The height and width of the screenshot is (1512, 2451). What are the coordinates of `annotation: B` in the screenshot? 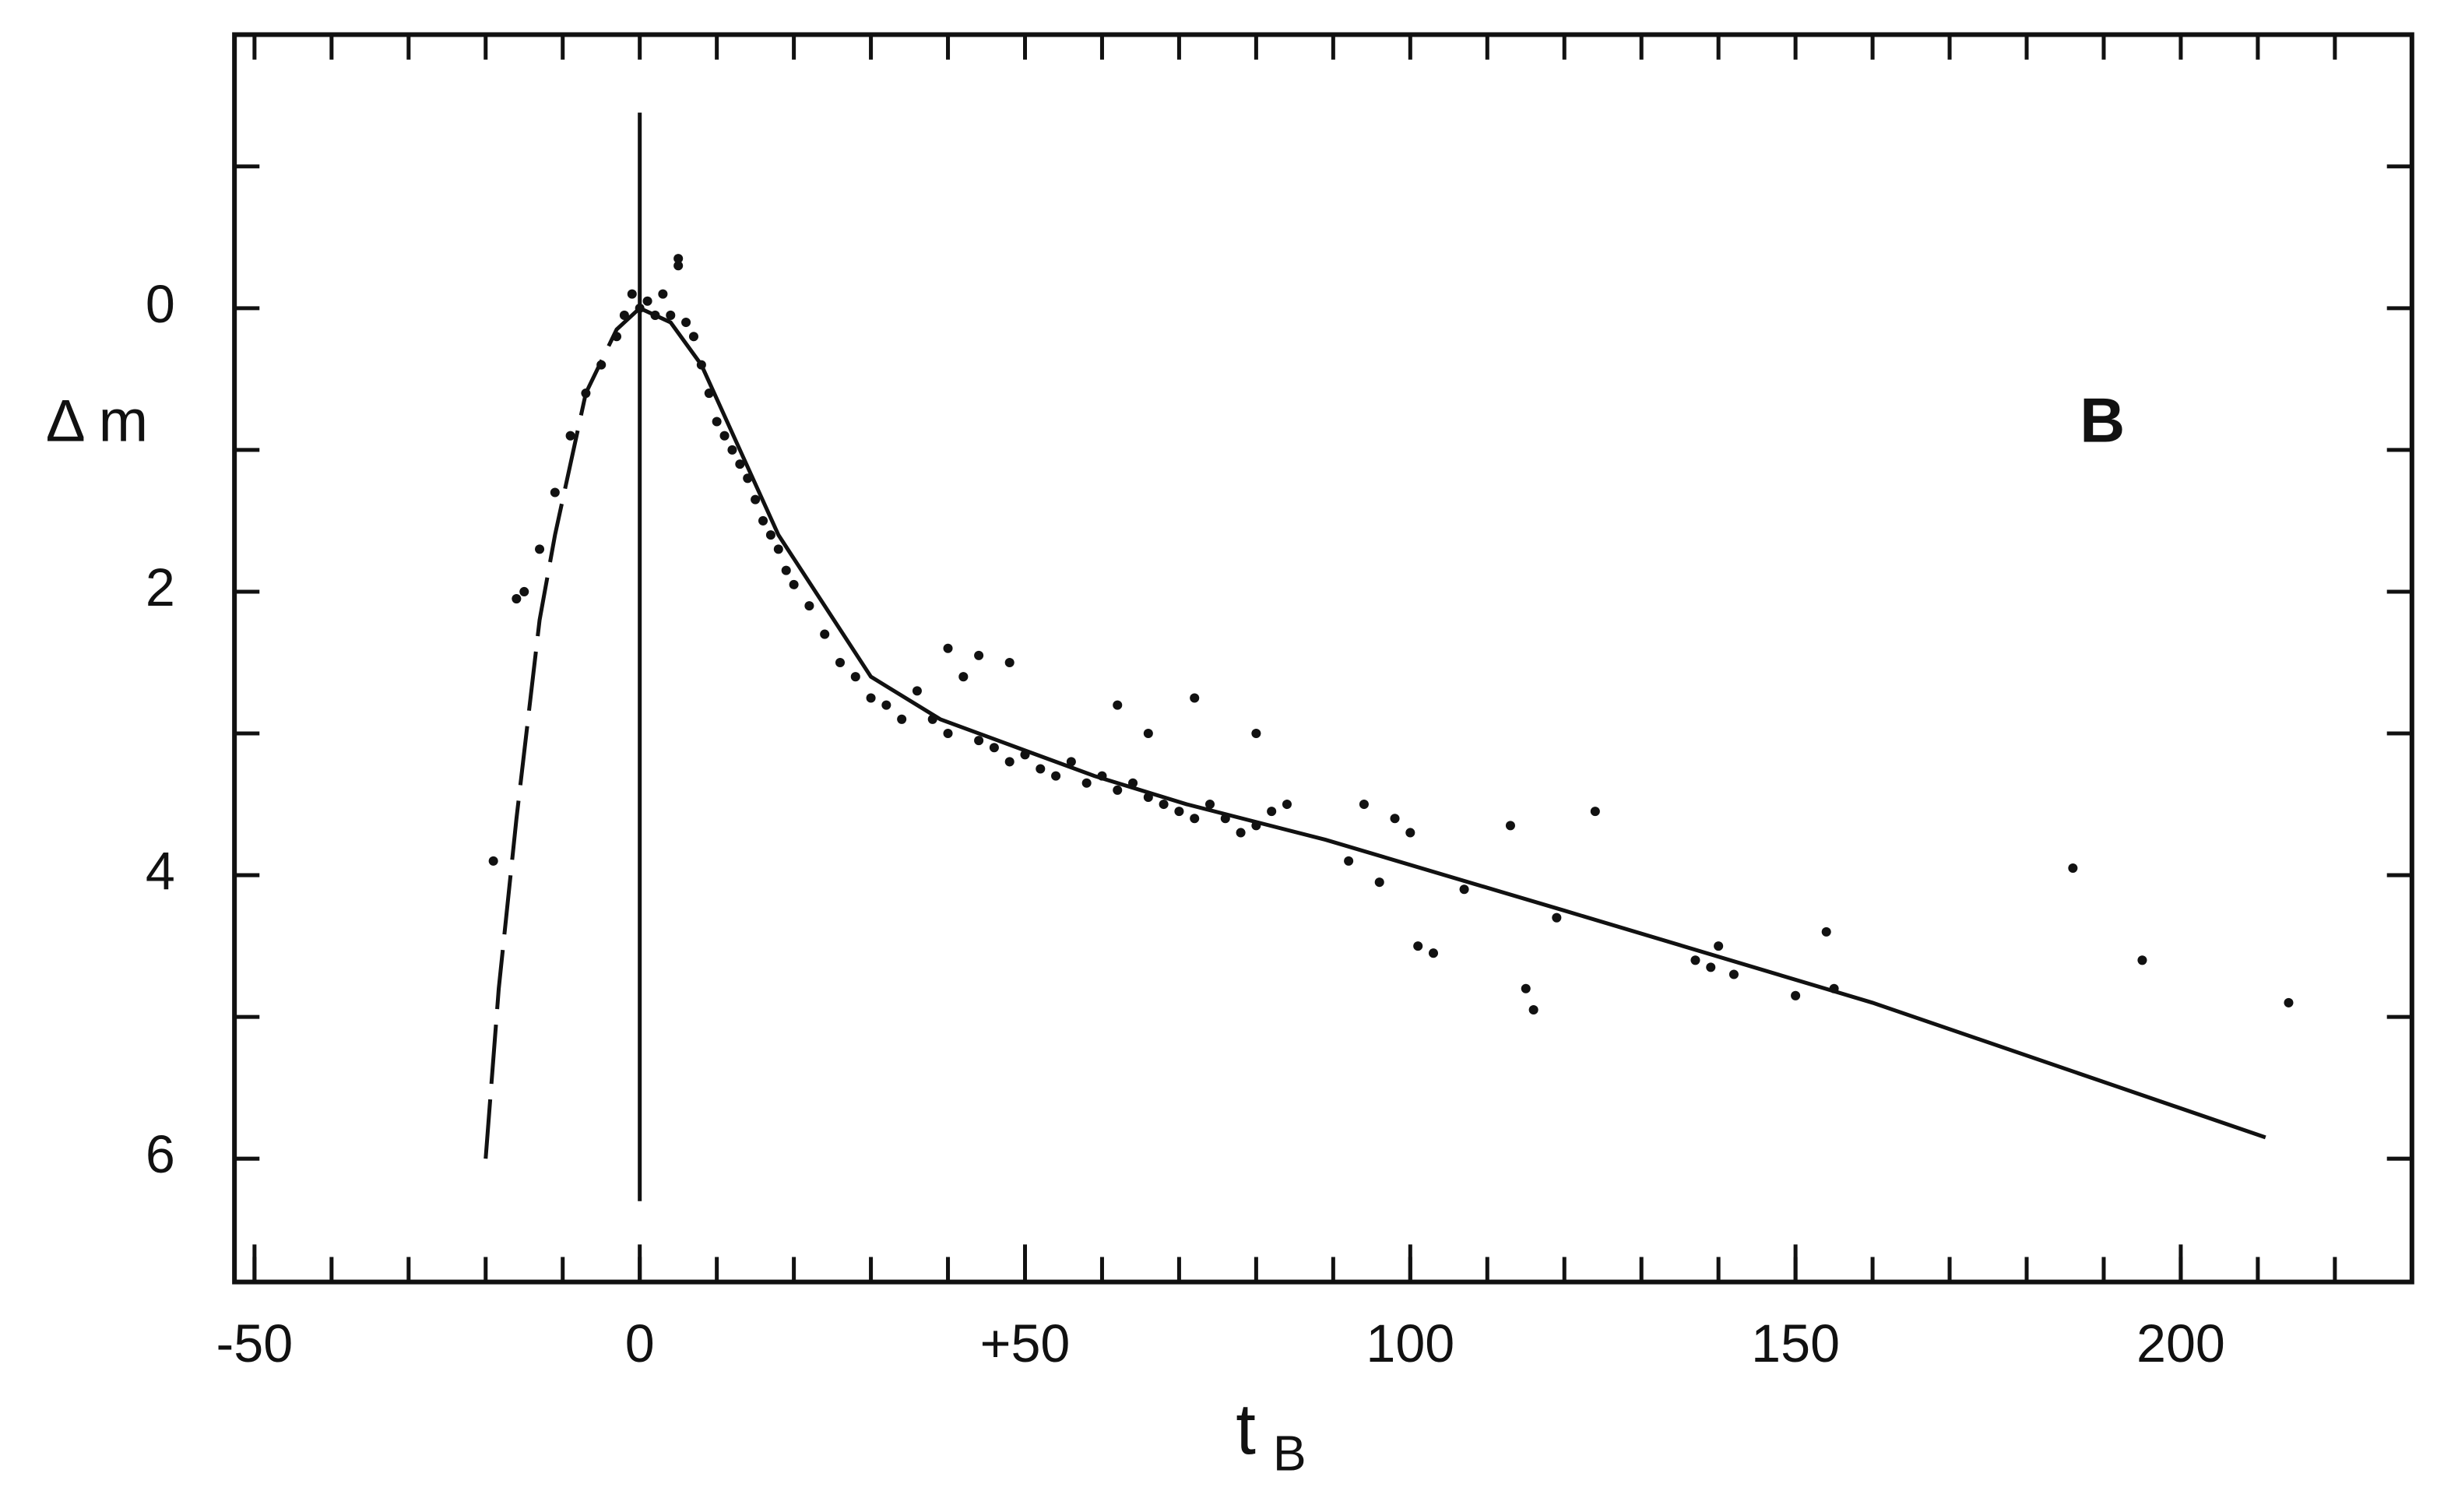 It's located at (2102, 421).